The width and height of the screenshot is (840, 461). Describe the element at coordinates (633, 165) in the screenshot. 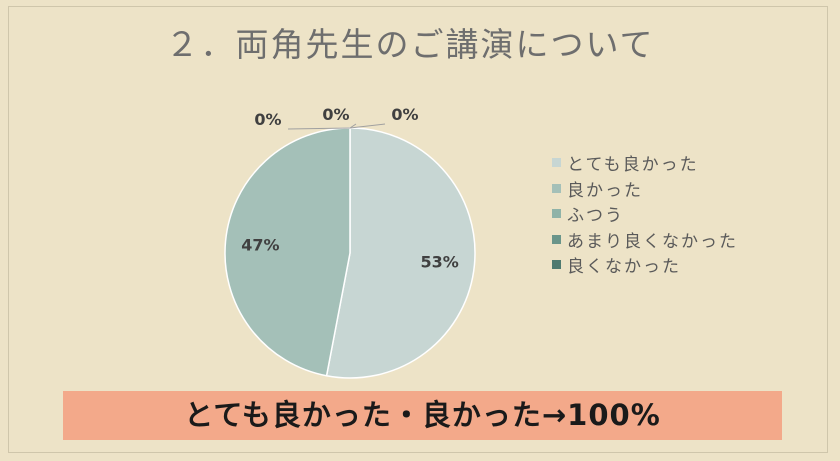

I see `legend-label: とても良かった` at that location.